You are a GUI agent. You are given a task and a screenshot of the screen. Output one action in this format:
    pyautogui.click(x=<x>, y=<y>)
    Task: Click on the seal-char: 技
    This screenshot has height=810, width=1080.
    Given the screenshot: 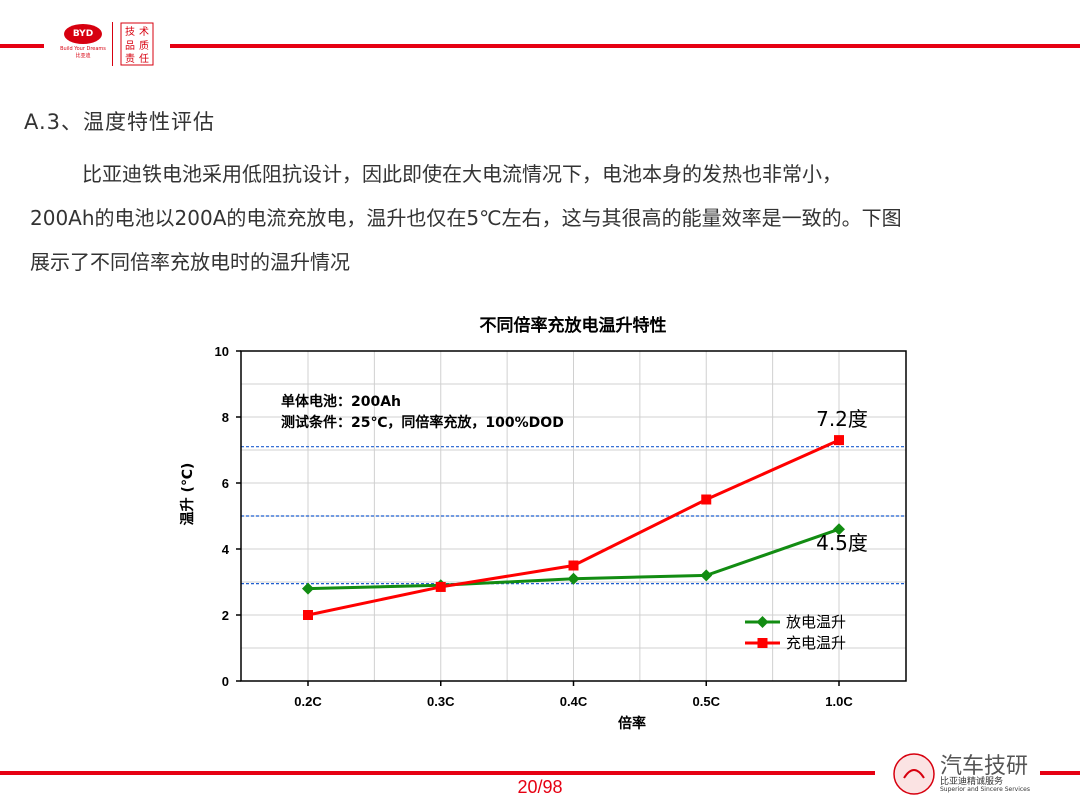 What is the action you would take?
    pyautogui.click(x=130, y=31)
    